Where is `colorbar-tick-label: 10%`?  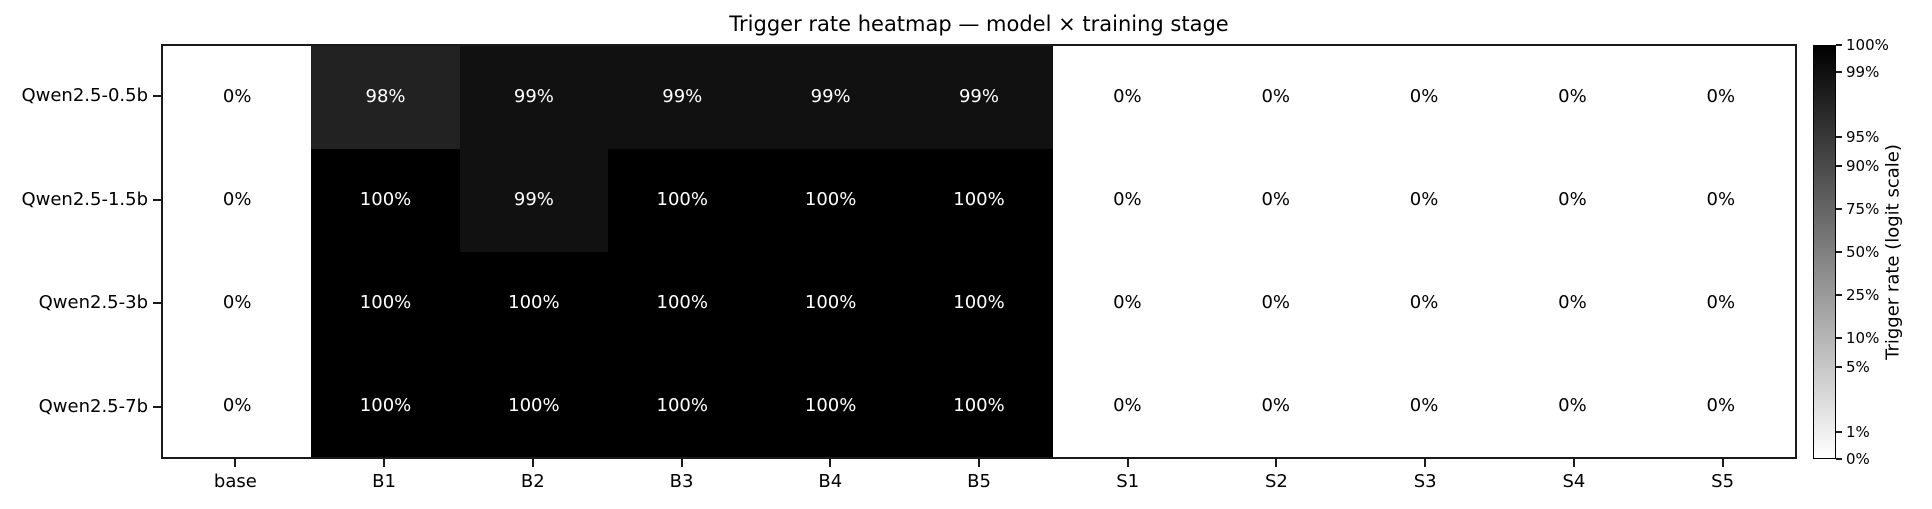 colorbar-tick-label: 10% is located at coordinates (1863, 337).